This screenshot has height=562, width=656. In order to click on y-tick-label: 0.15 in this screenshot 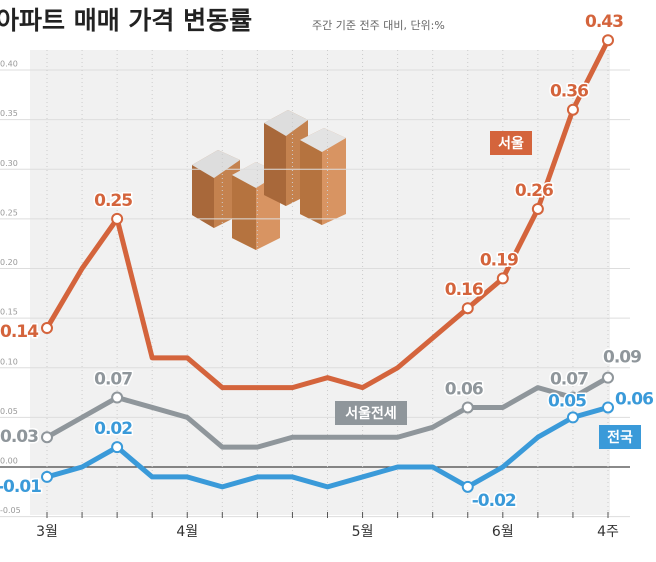, I will do `click(9, 312)`.